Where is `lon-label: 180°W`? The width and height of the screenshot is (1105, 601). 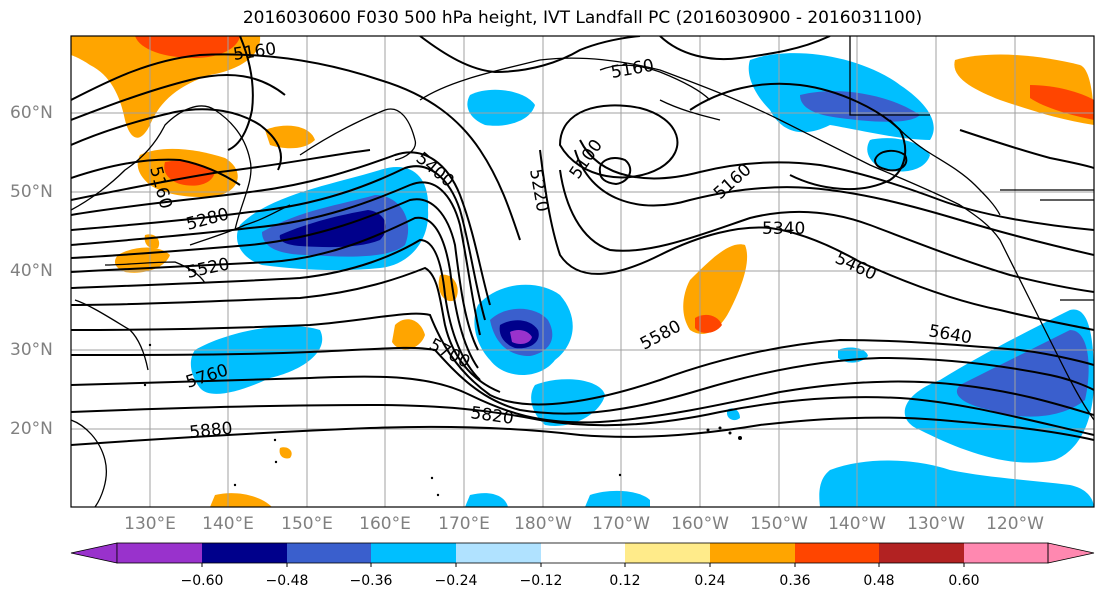 lon-label: 180°W is located at coordinates (543, 524).